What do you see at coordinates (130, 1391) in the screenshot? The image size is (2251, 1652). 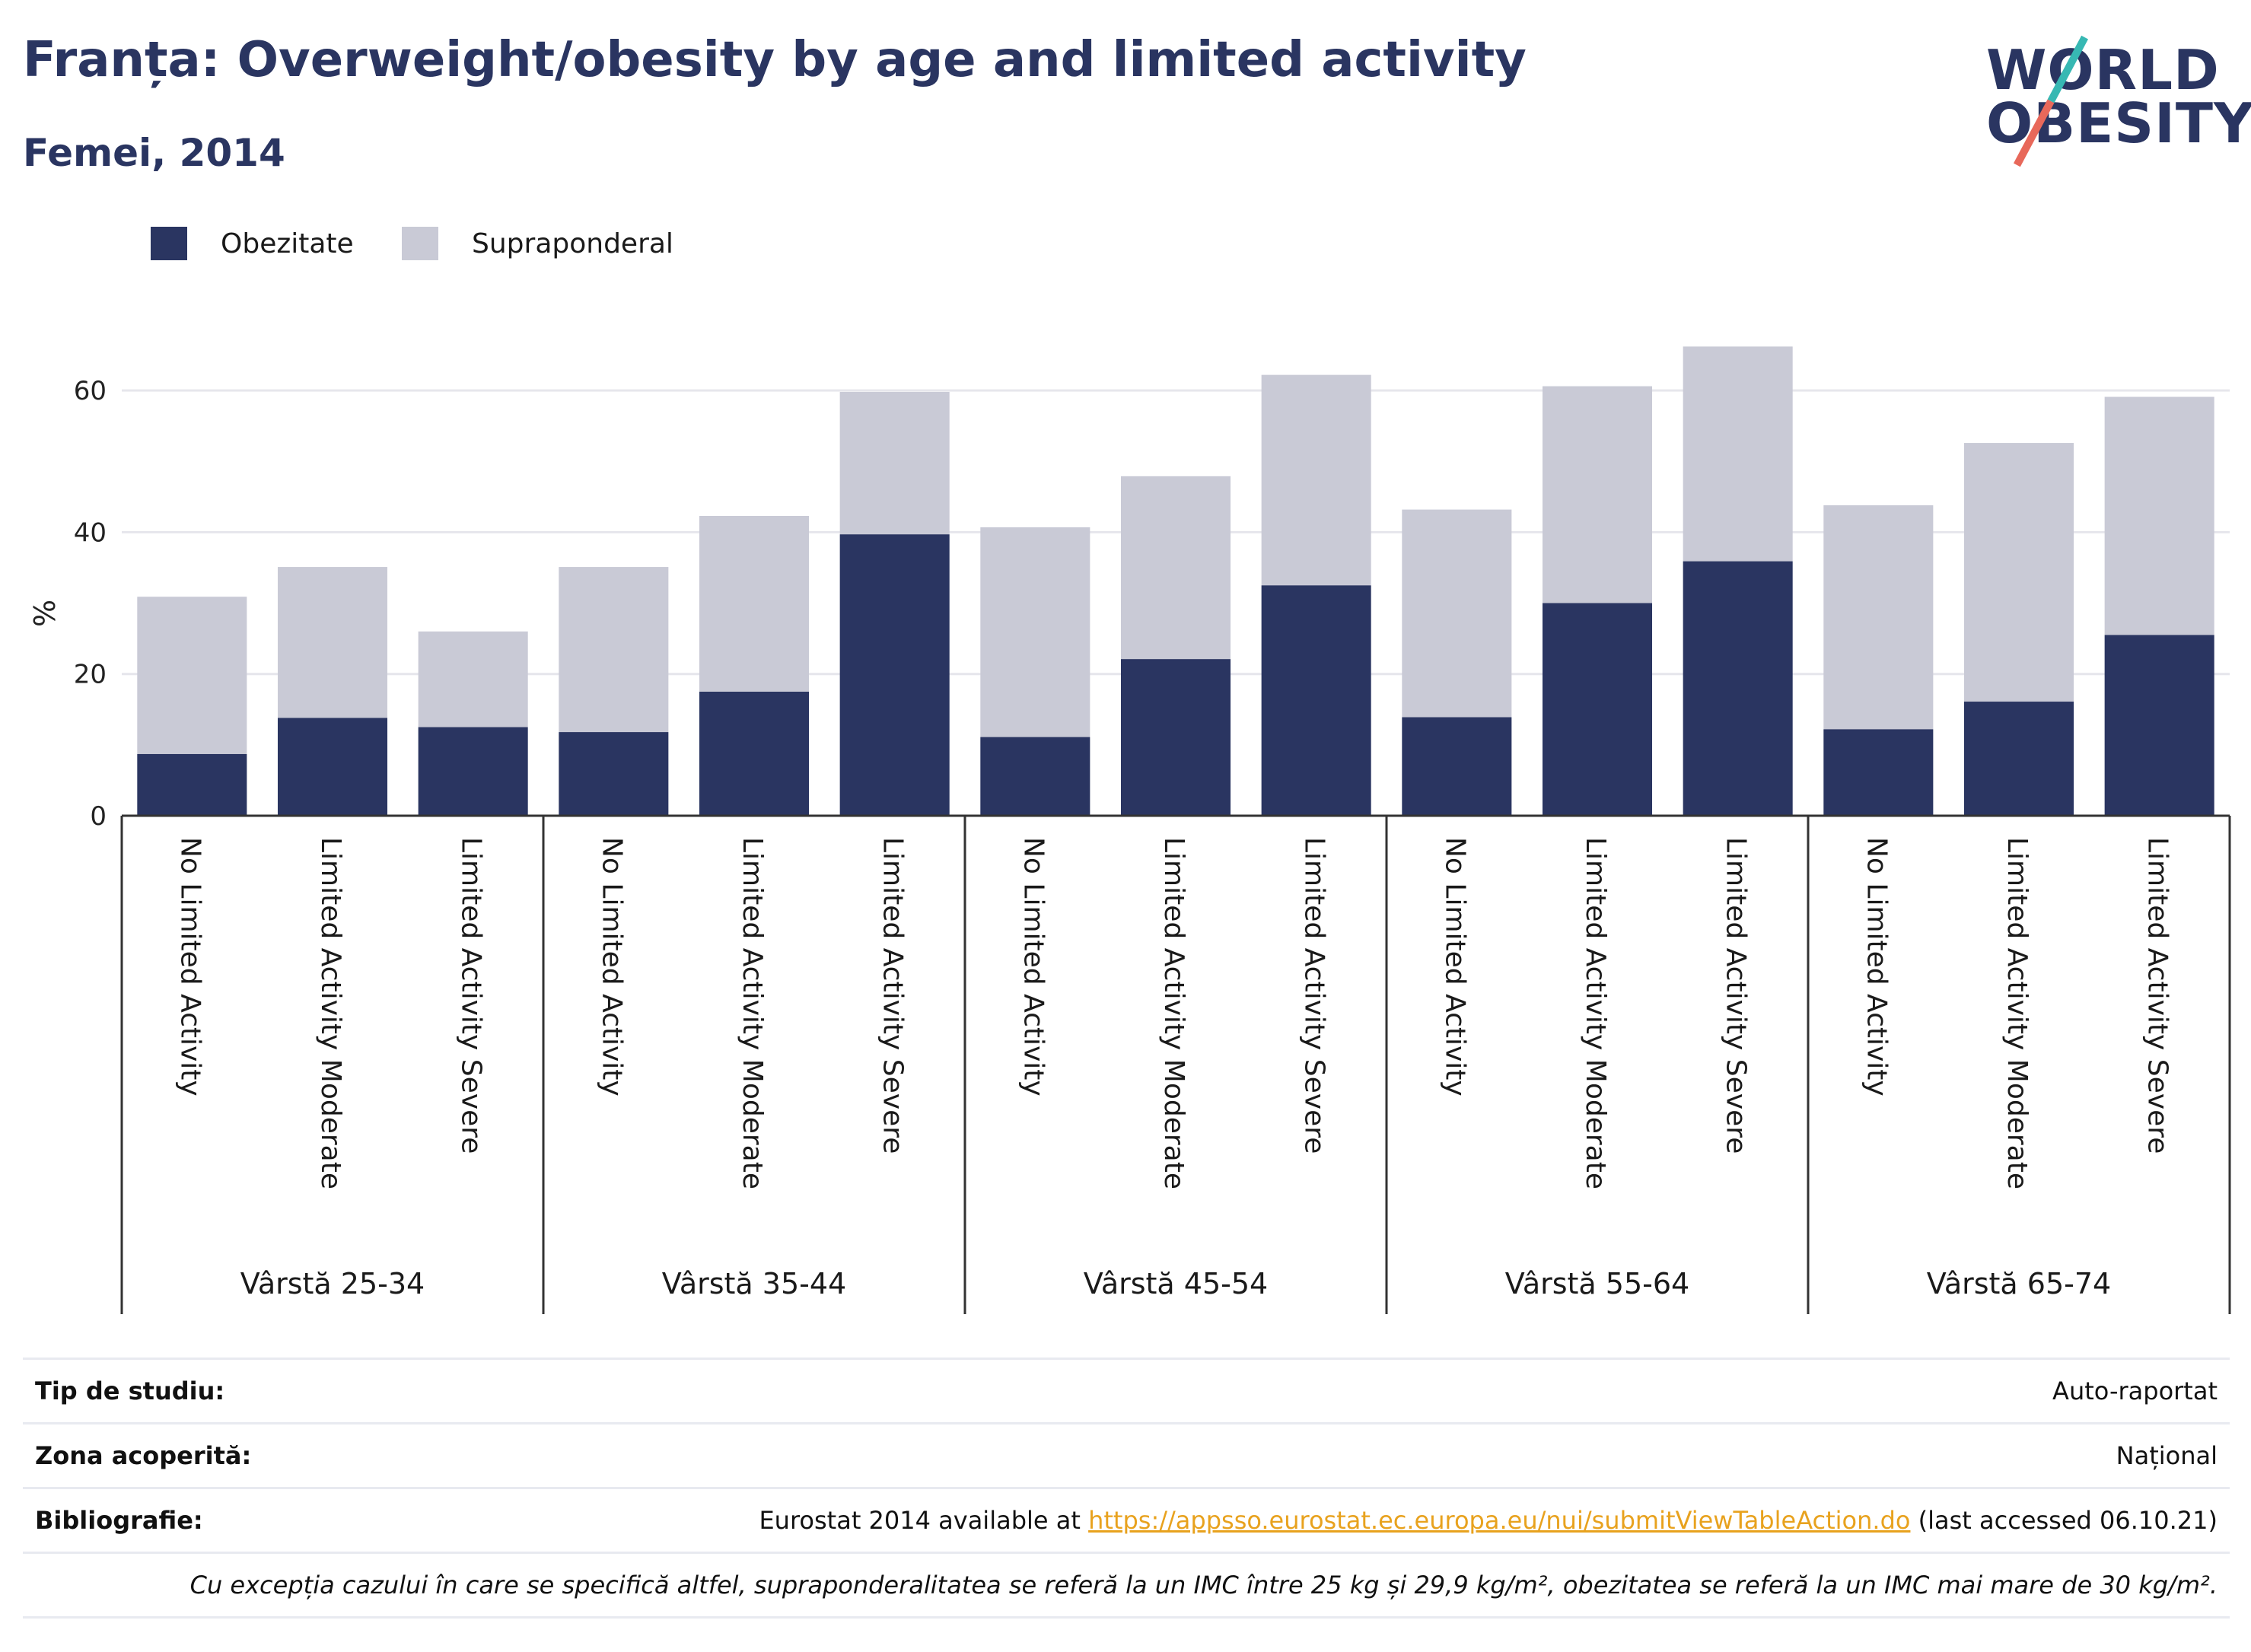 I see `info-key: Tip de studiu:` at bounding box center [130, 1391].